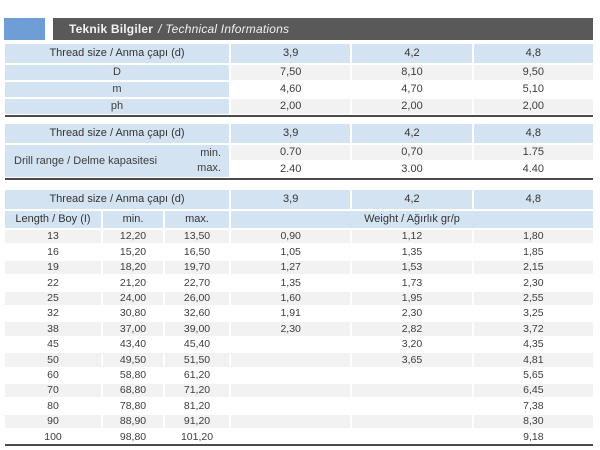 Image resolution: width=600 pixels, height=450 pixels. I want to click on length-cell: 16, so click(53, 252).